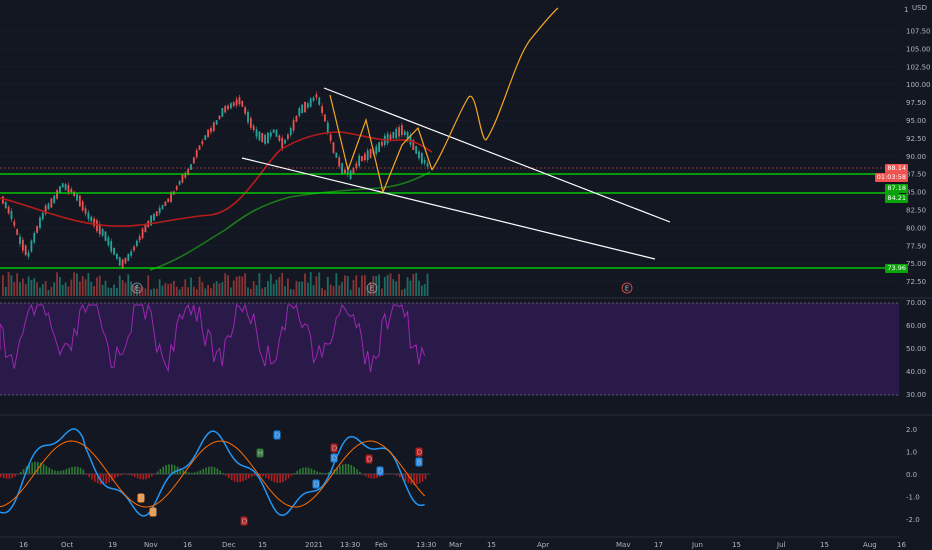 The width and height of the screenshot is (932, 550). Describe the element at coordinates (112, 545) in the screenshot. I see `time-tick-label: 19` at that location.